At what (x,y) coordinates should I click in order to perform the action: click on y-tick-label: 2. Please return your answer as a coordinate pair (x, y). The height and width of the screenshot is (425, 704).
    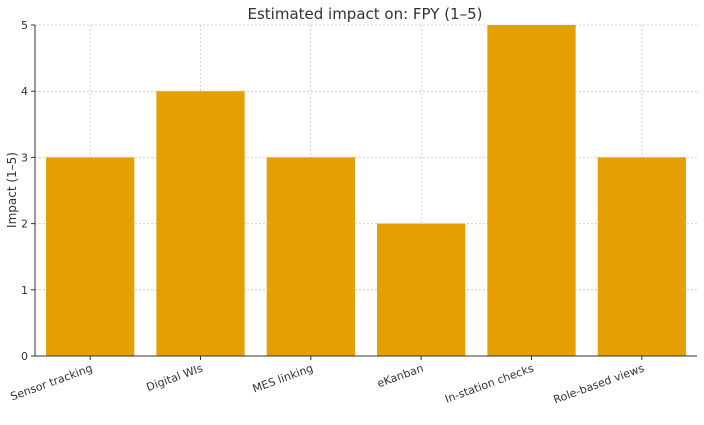
    Looking at the image, I should click on (24, 224).